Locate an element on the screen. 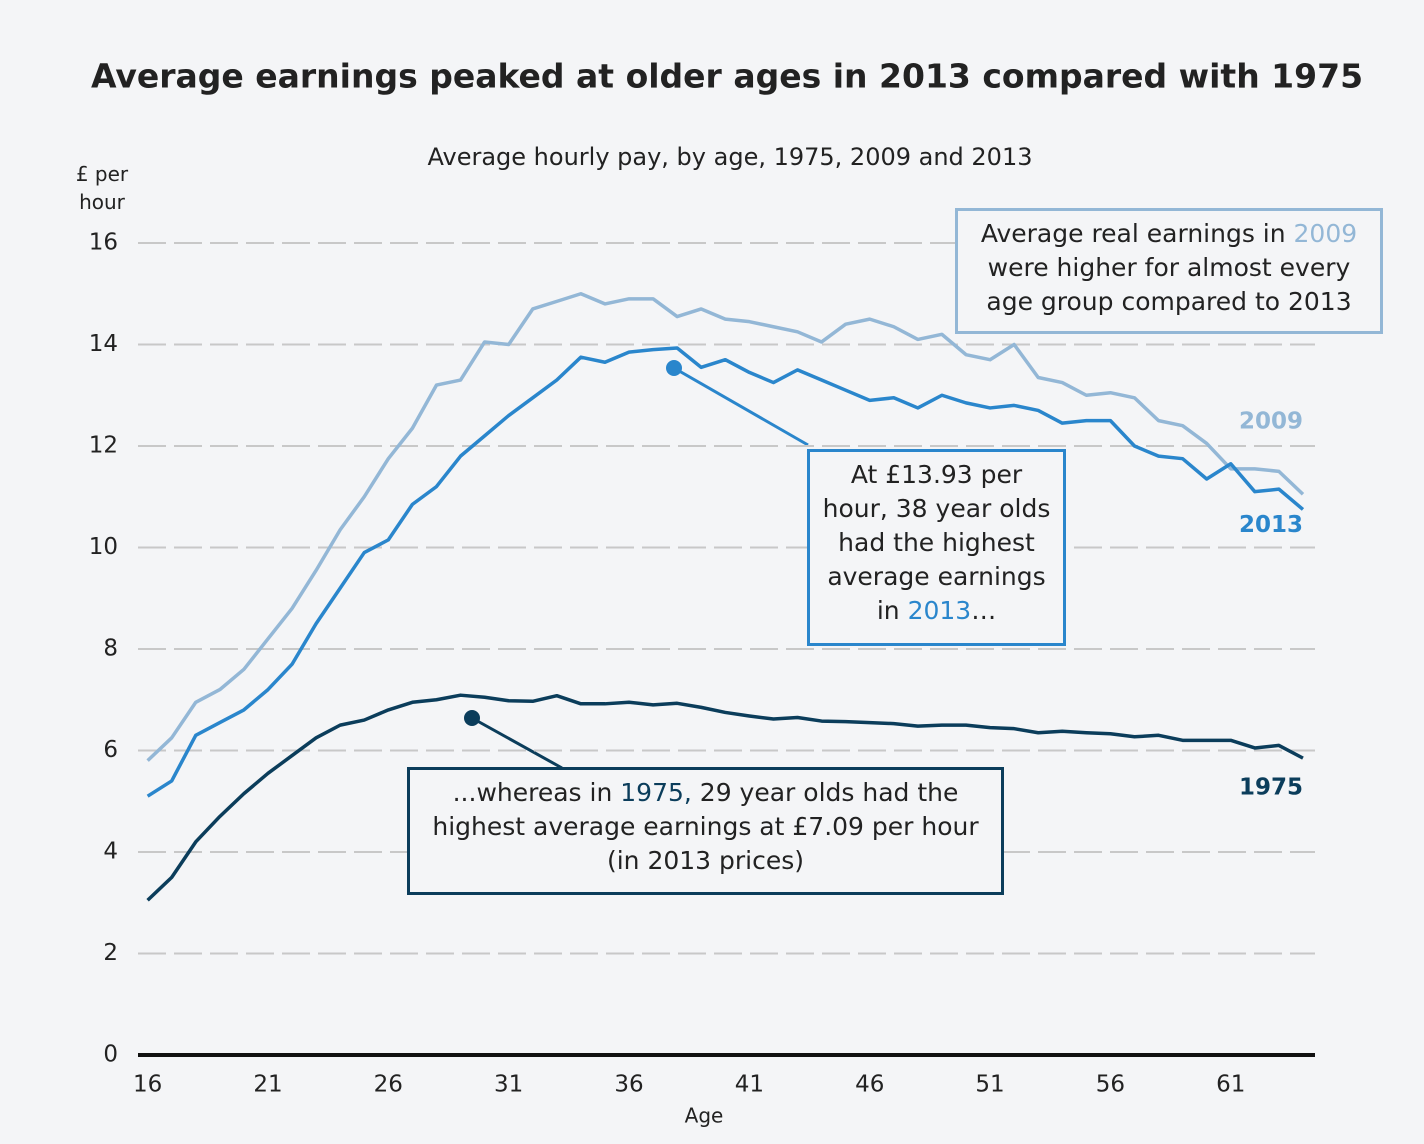 The width and height of the screenshot is (1424, 1144). x-tick-label: 41 is located at coordinates (749, 1085).